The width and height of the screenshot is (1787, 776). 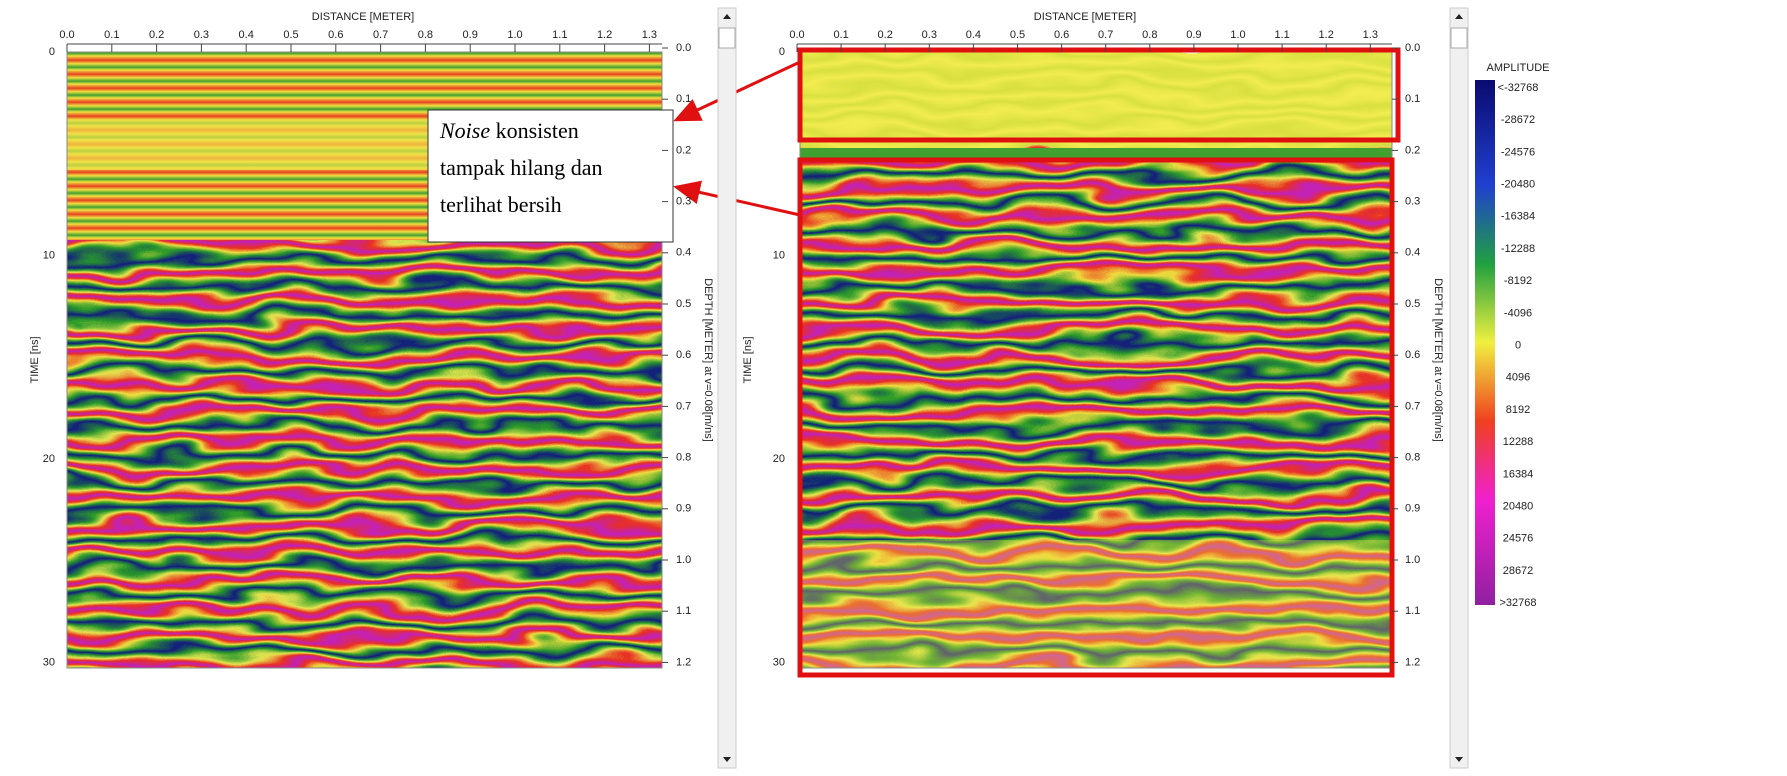 I want to click on colorbar-label: 12288, so click(x=1518, y=442).